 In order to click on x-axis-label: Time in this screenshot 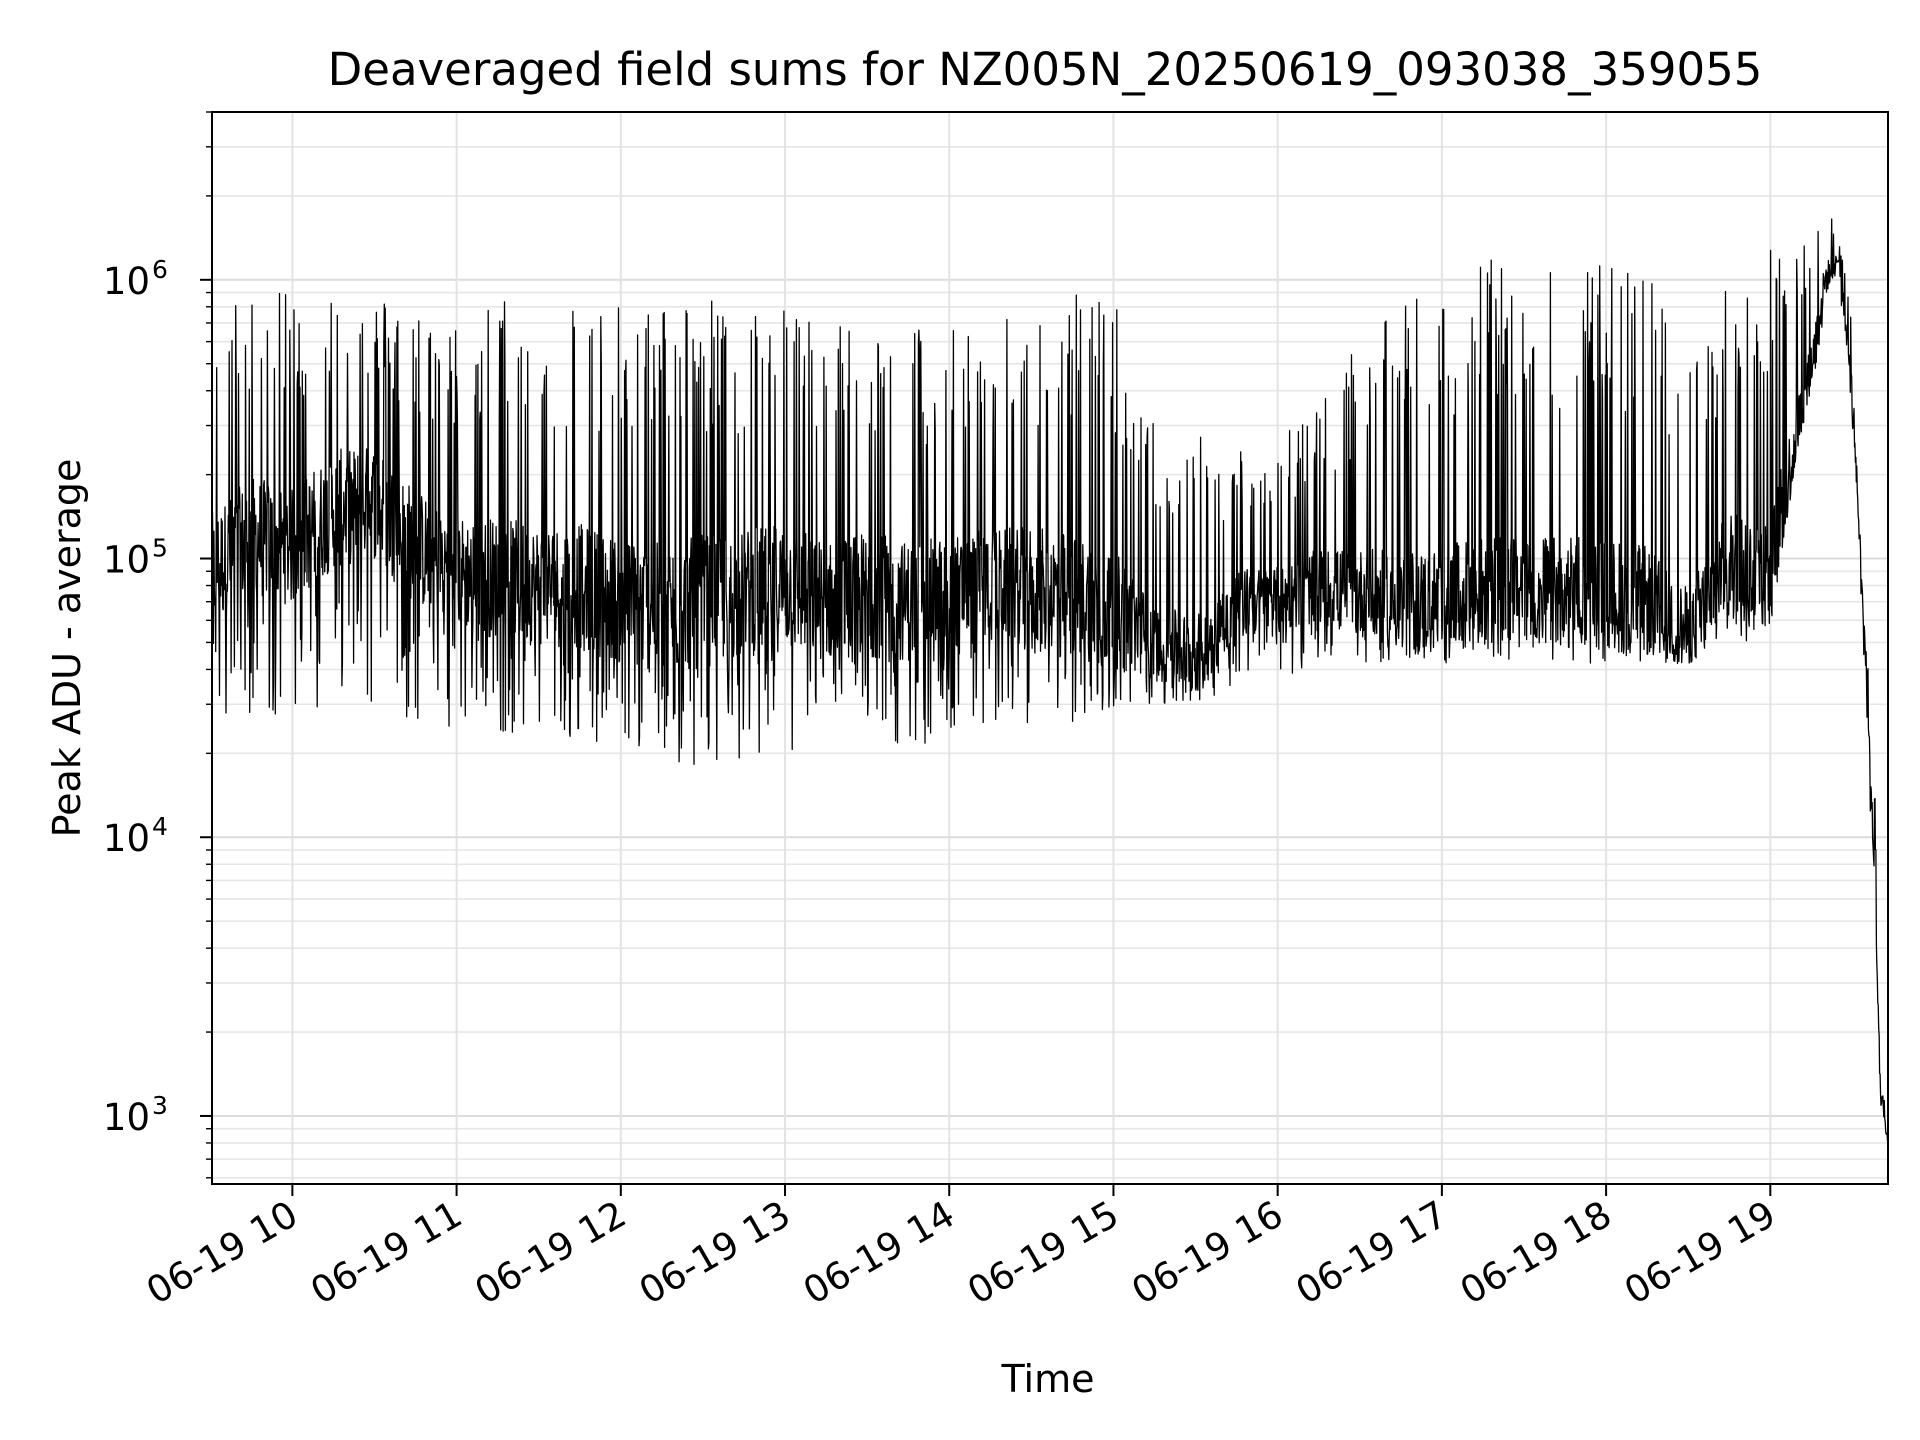, I will do `click(1048, 1379)`.